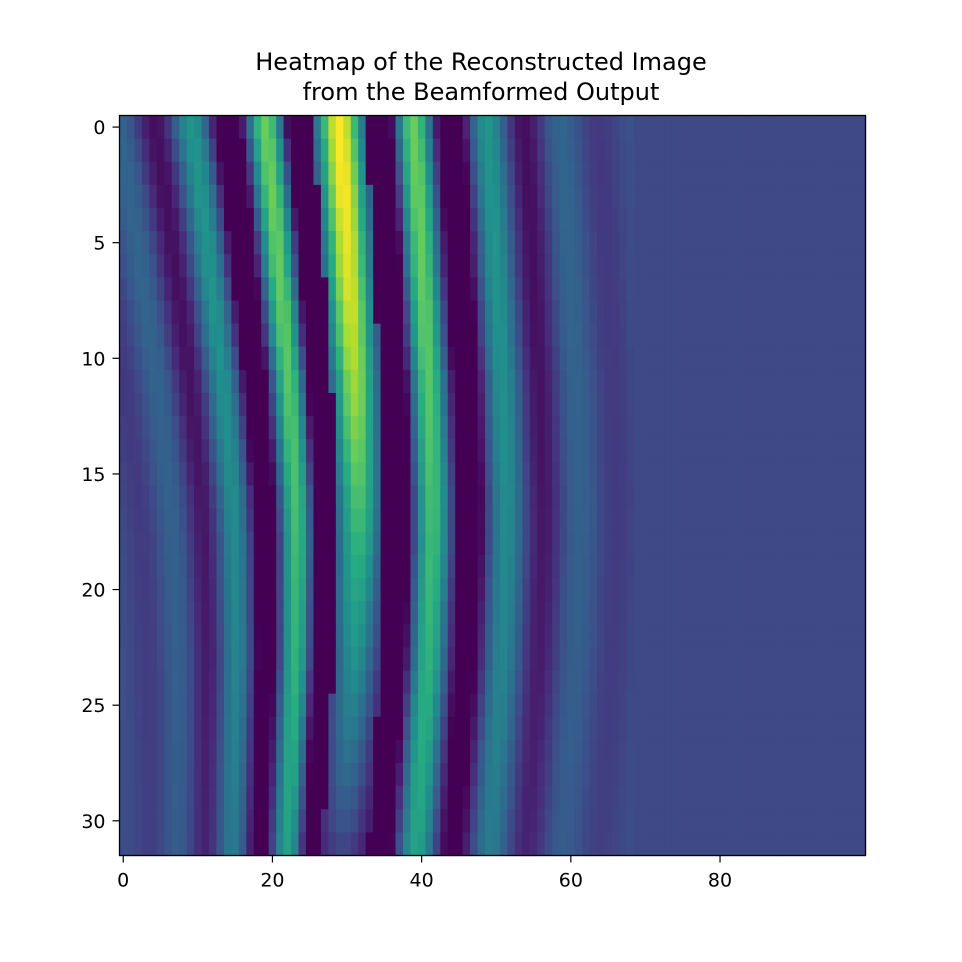  I want to click on y-tick-label: 20, so click(93, 591).